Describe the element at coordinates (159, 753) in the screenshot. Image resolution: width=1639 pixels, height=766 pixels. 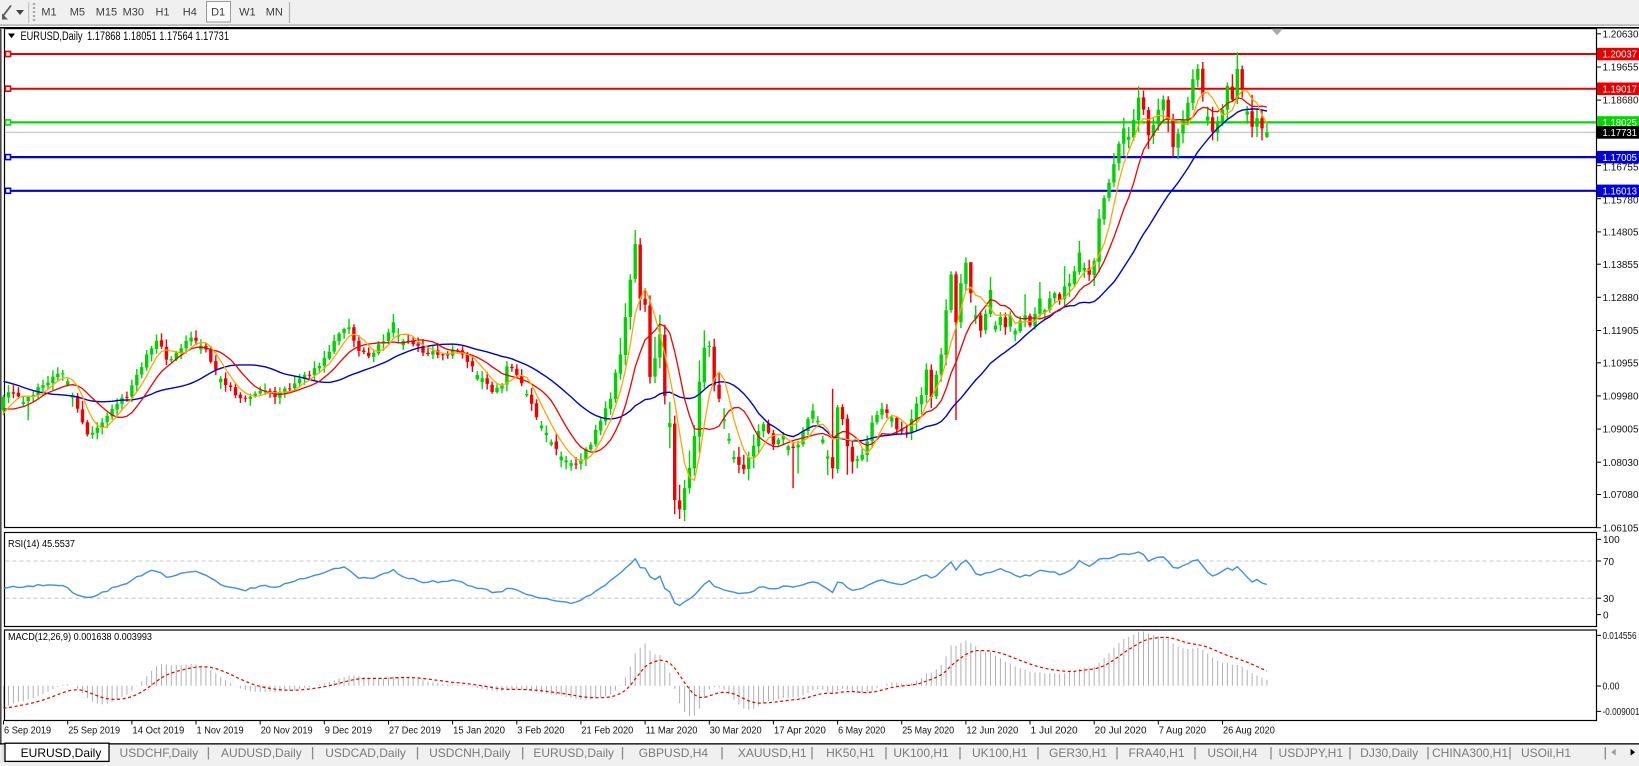
I see `svg-text: USDCHF,Daily` at that location.